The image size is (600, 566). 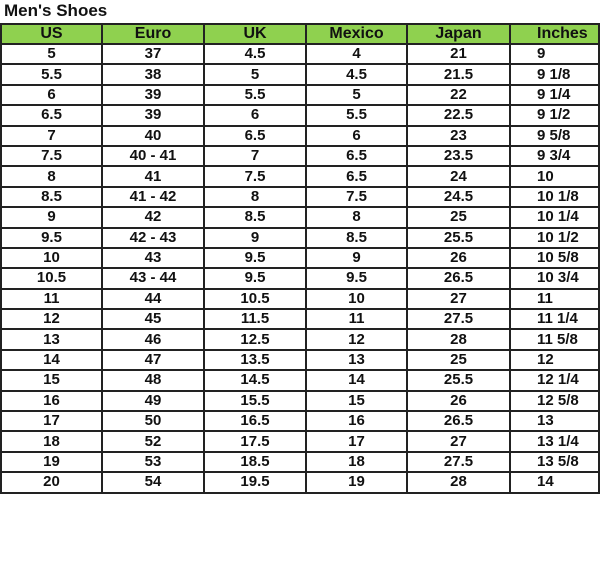 What do you see at coordinates (554, 237) in the screenshot?
I see `cell-inches: 10 1/2` at bounding box center [554, 237].